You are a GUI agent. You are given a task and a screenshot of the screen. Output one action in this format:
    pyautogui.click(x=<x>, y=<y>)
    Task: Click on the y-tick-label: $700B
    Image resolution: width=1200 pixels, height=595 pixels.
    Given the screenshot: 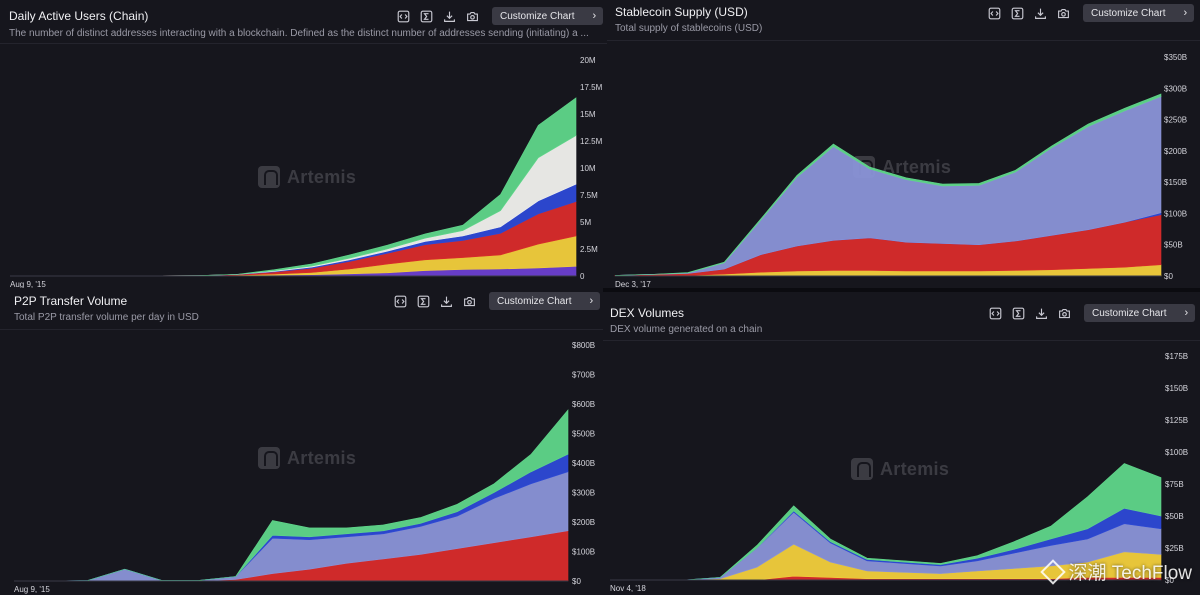 What is the action you would take?
    pyautogui.click(x=583, y=375)
    